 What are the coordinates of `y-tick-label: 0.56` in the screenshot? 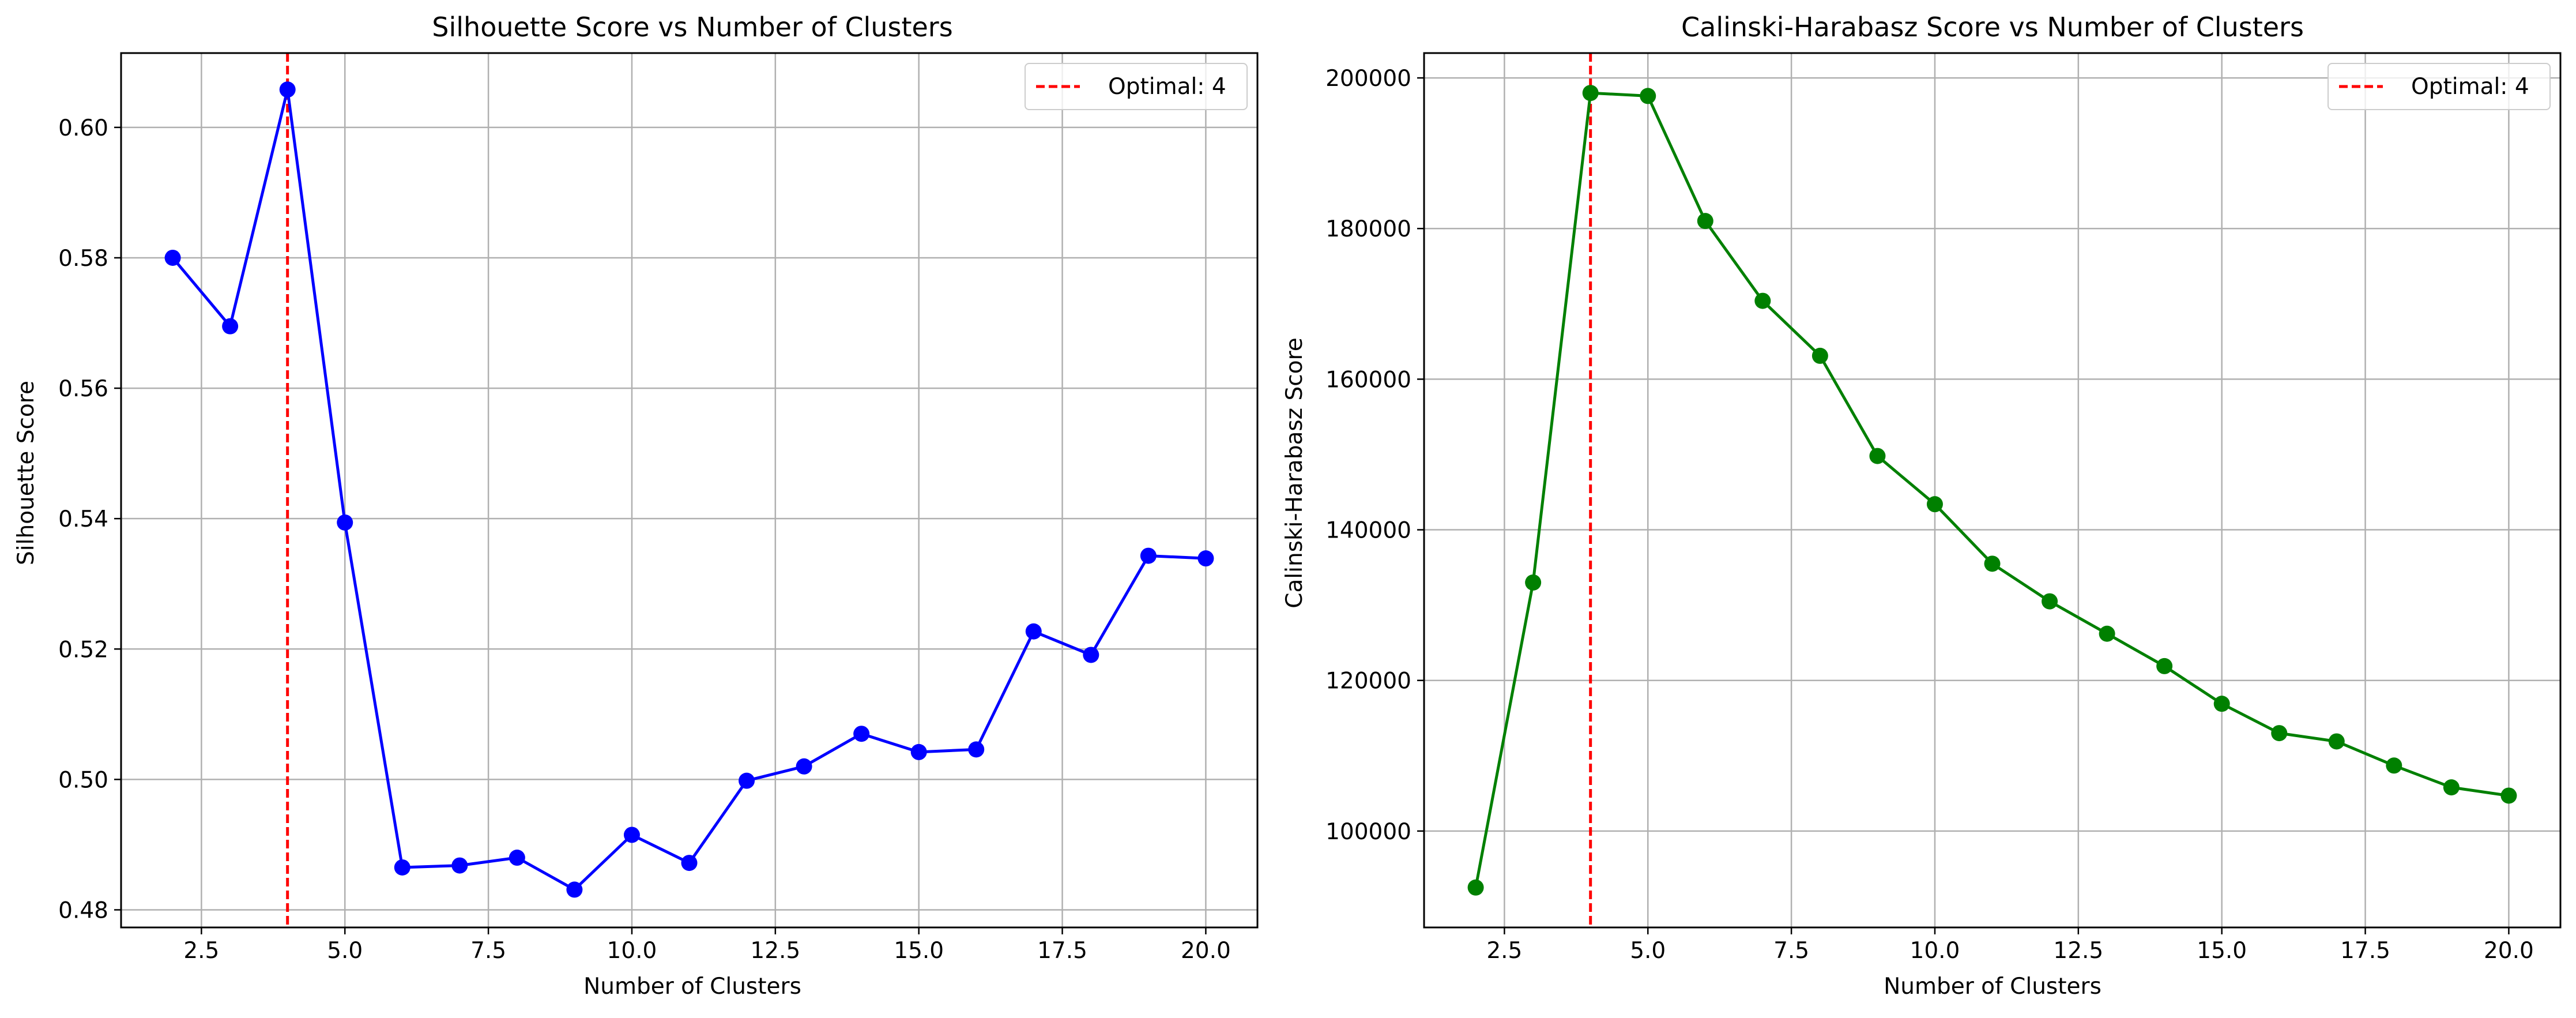 It's located at (83, 389).